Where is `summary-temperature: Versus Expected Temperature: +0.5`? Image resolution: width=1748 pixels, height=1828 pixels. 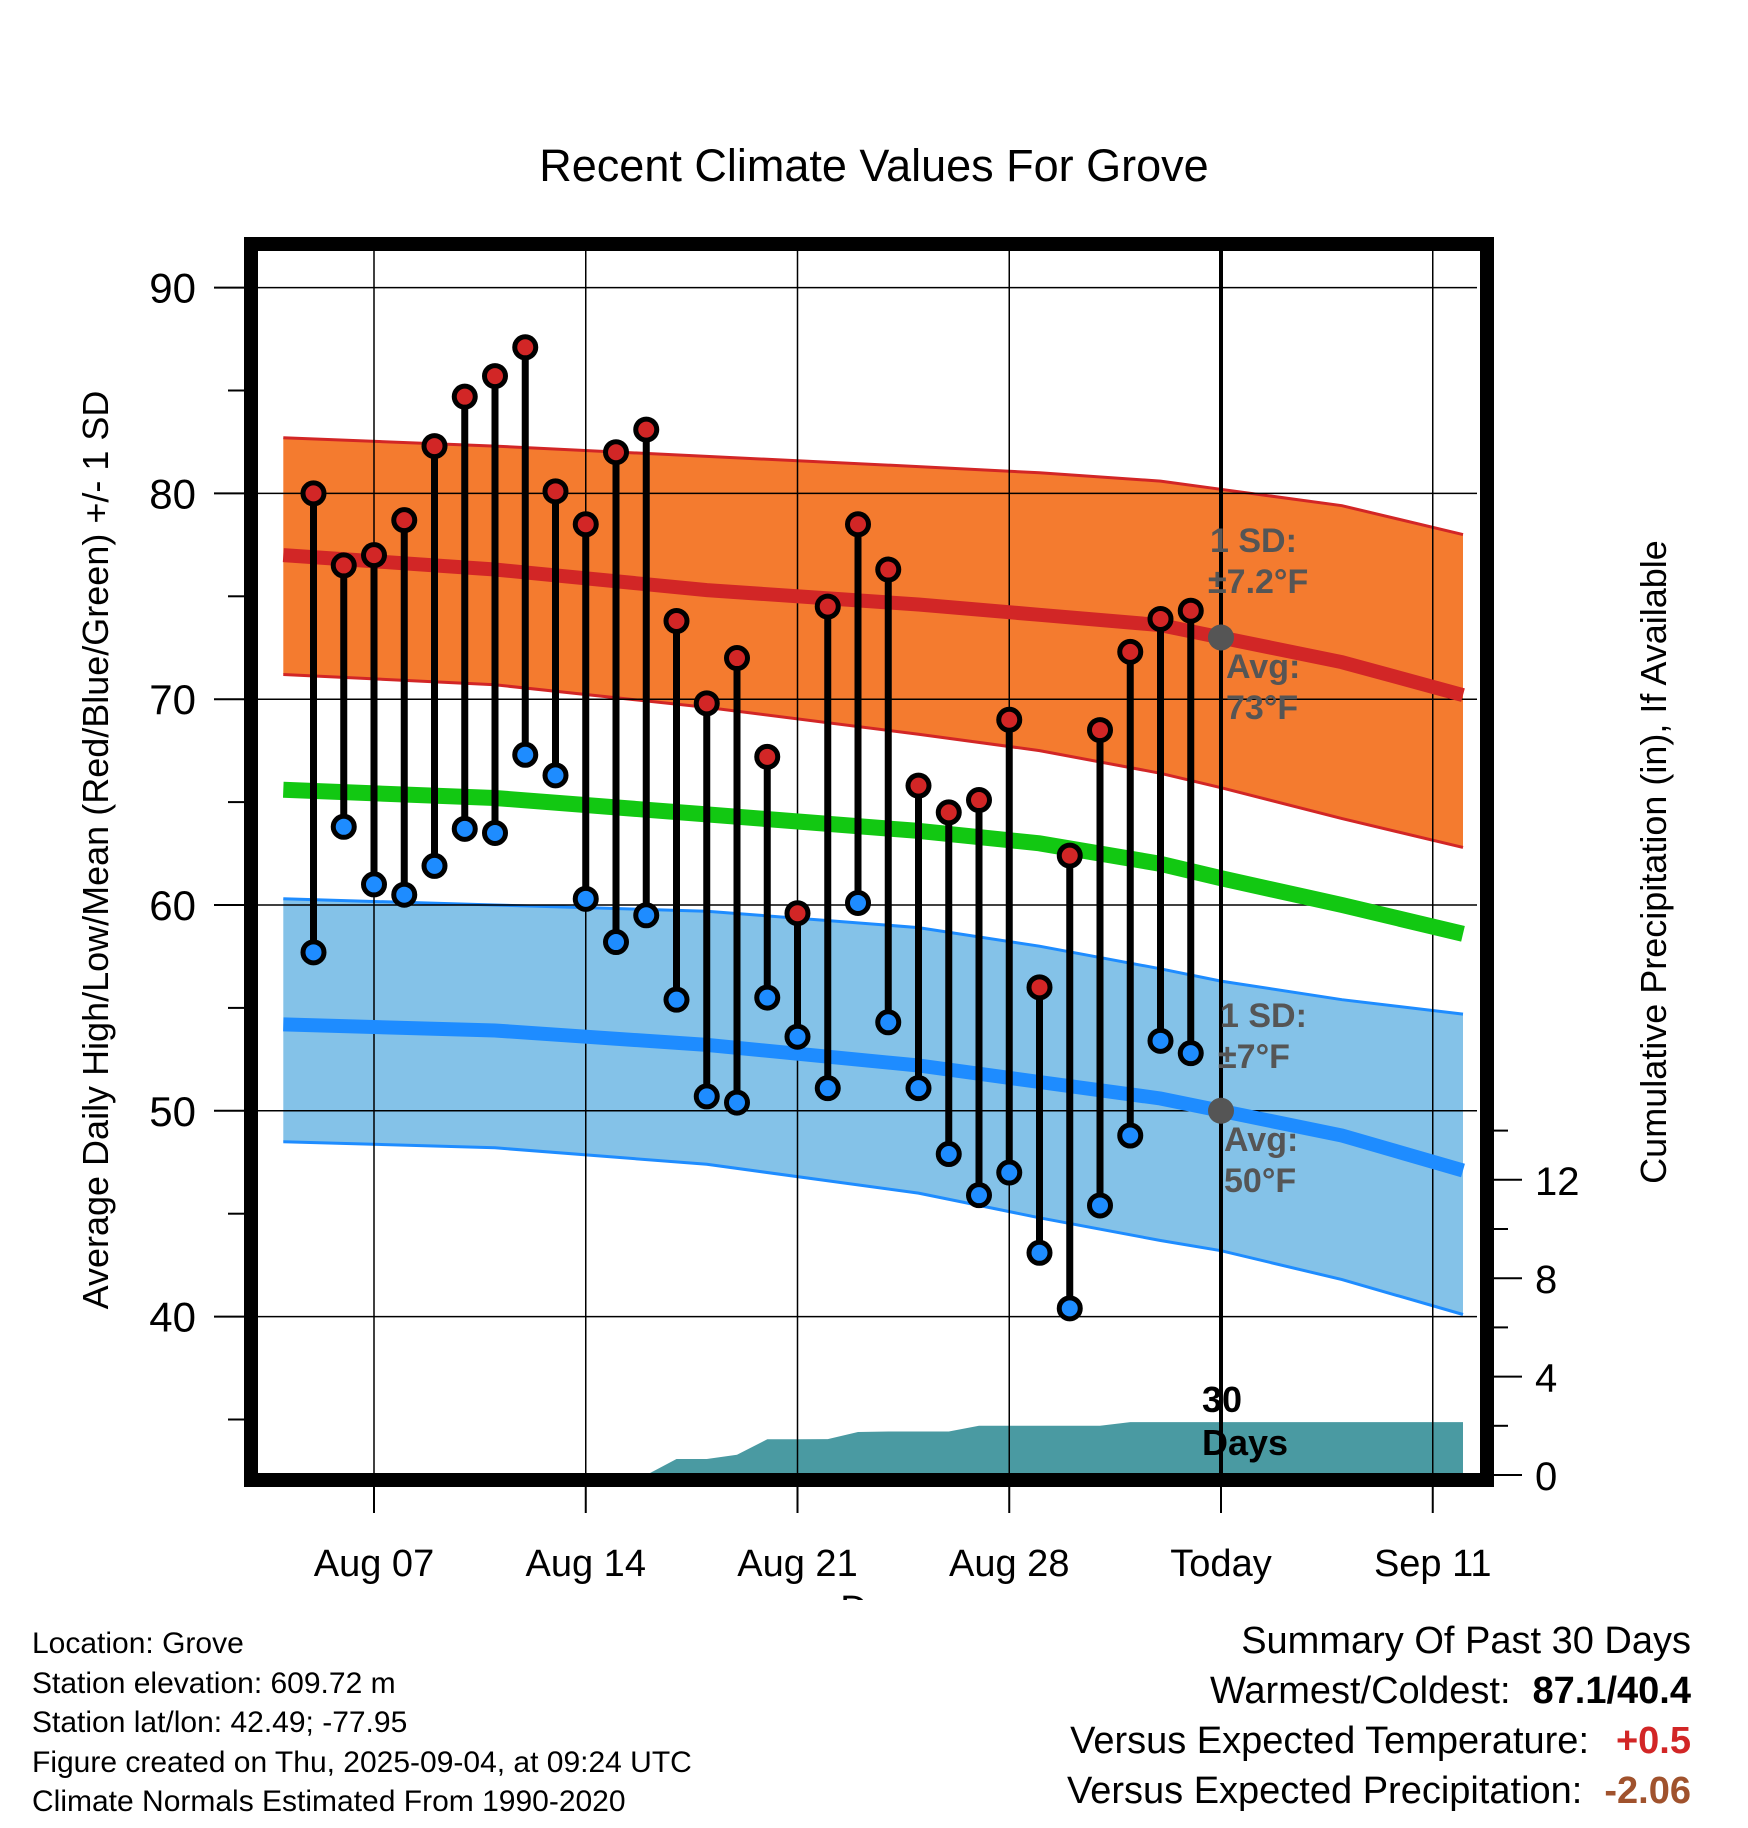 summary-temperature: Versus Expected Temperature: +0.5 is located at coordinates (1379, 1741).